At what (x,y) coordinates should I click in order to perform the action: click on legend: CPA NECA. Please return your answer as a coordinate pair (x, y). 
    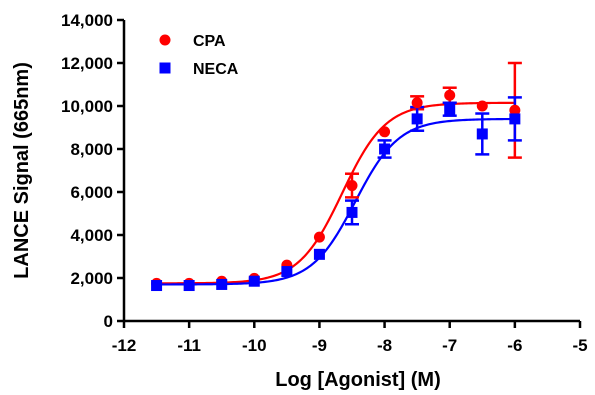
    Looking at the image, I should click on (199, 55).